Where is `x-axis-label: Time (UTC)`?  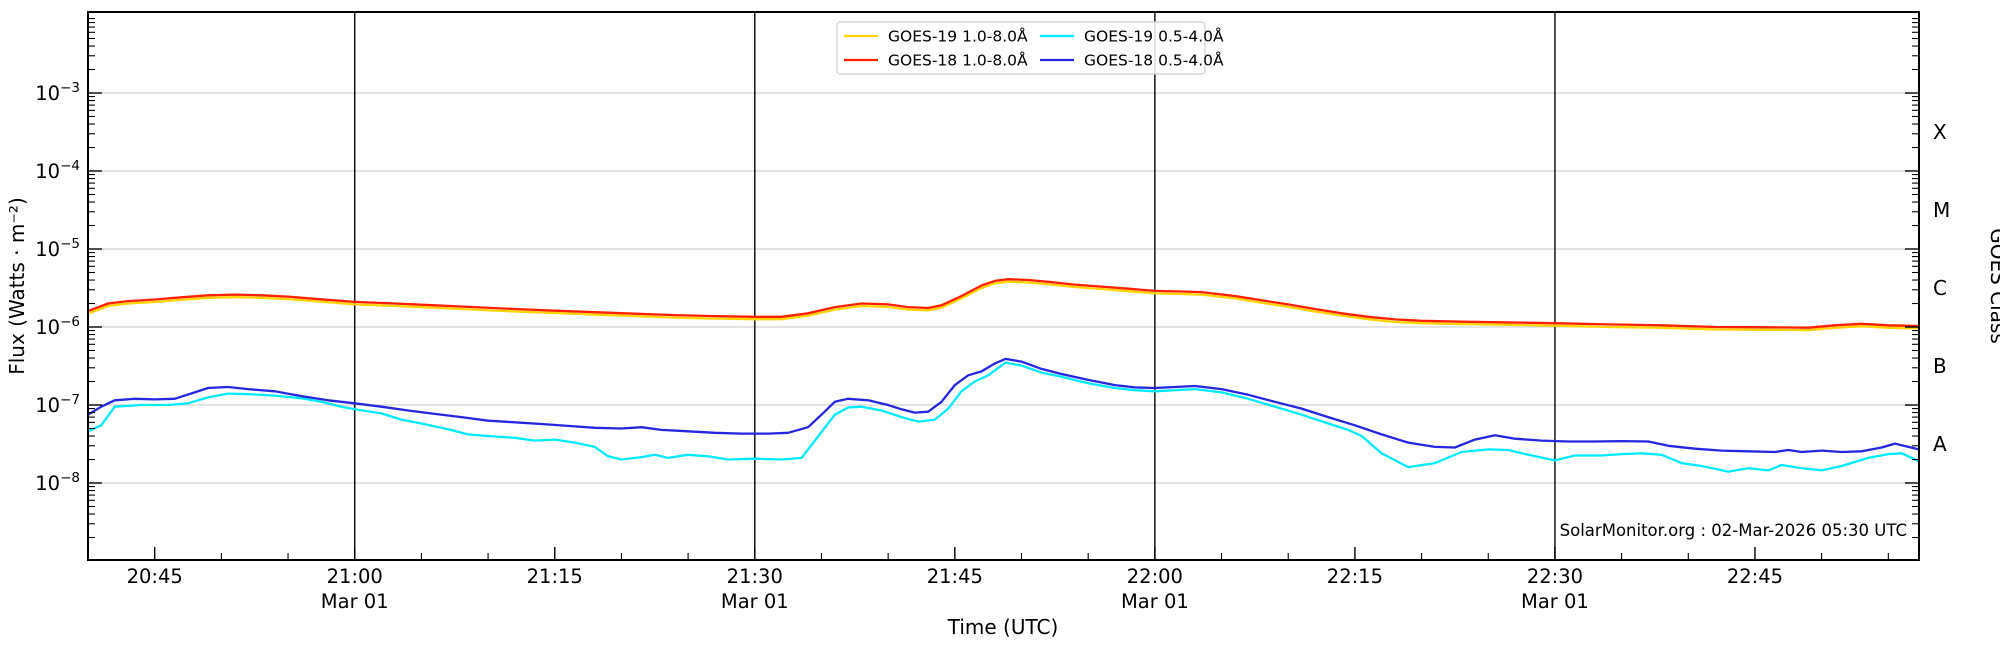 x-axis-label: Time (UTC) is located at coordinates (1003, 627).